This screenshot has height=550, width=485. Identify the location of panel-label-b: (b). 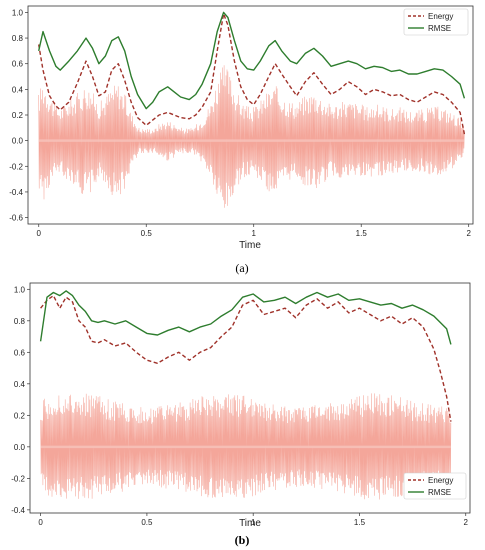
(242, 540).